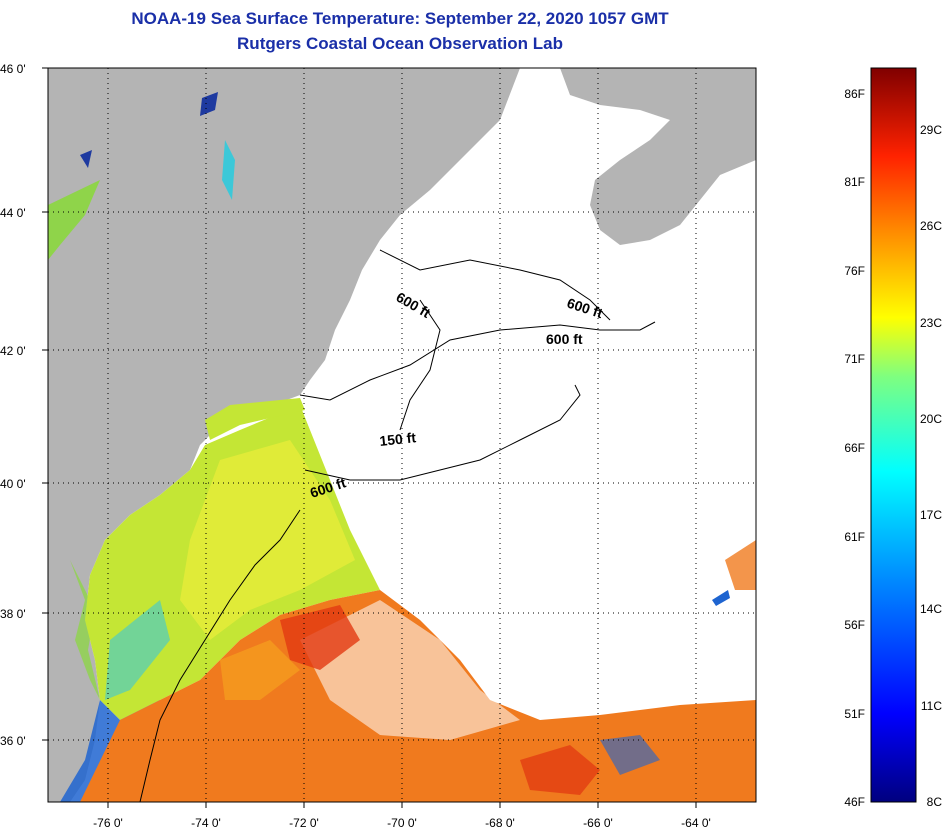  I want to click on lat-label: 38 0', so click(13, 614).